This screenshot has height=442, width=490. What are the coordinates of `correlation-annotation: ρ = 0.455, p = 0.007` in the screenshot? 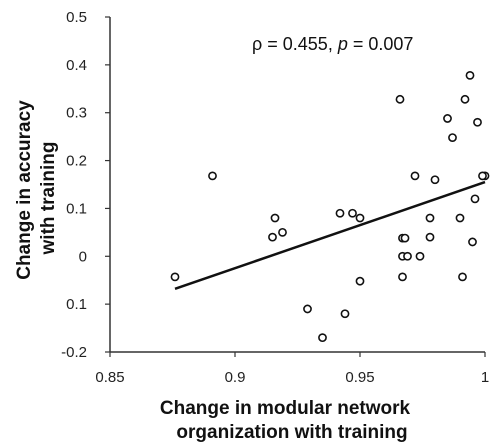 It's located at (332, 44).